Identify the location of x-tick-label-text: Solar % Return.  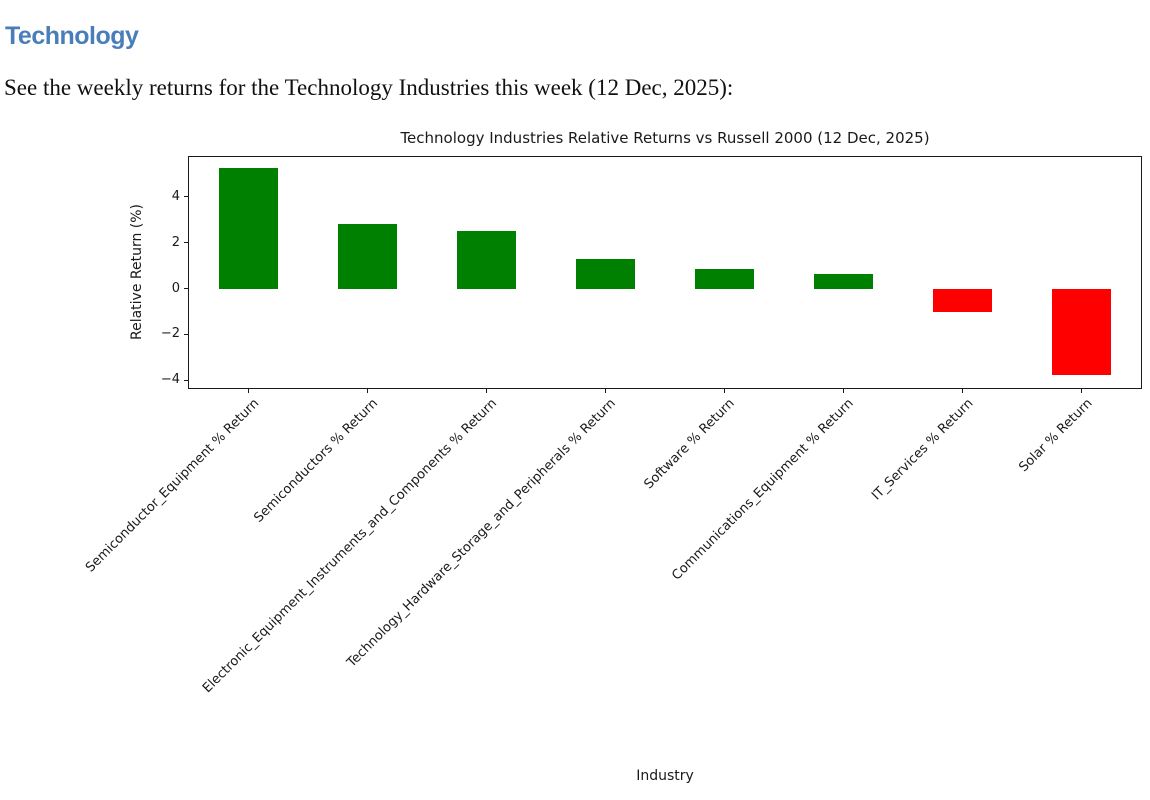
(1055, 436).